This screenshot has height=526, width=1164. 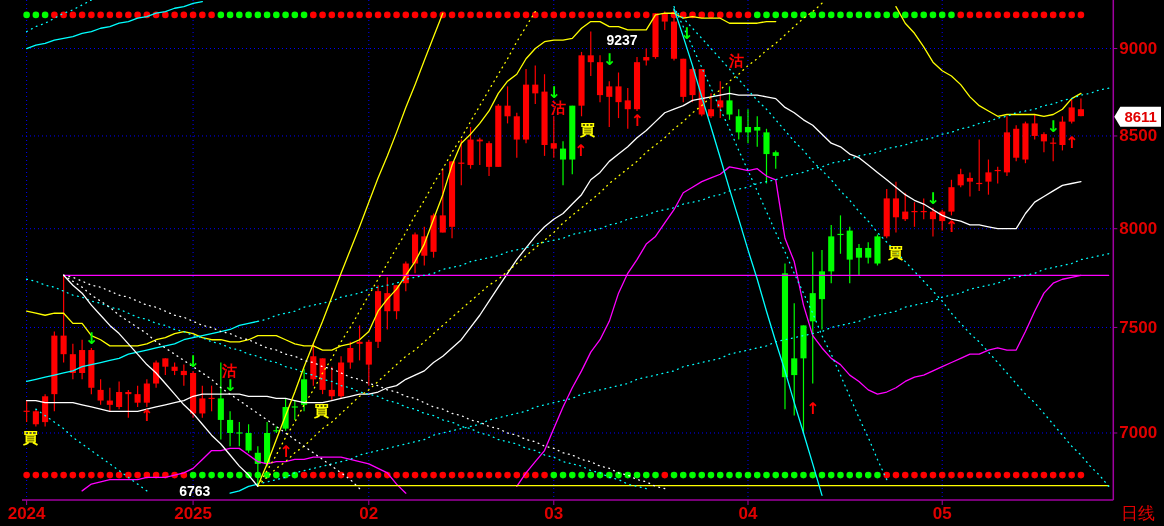 I want to click on note: 日线, so click(x=1138, y=513).